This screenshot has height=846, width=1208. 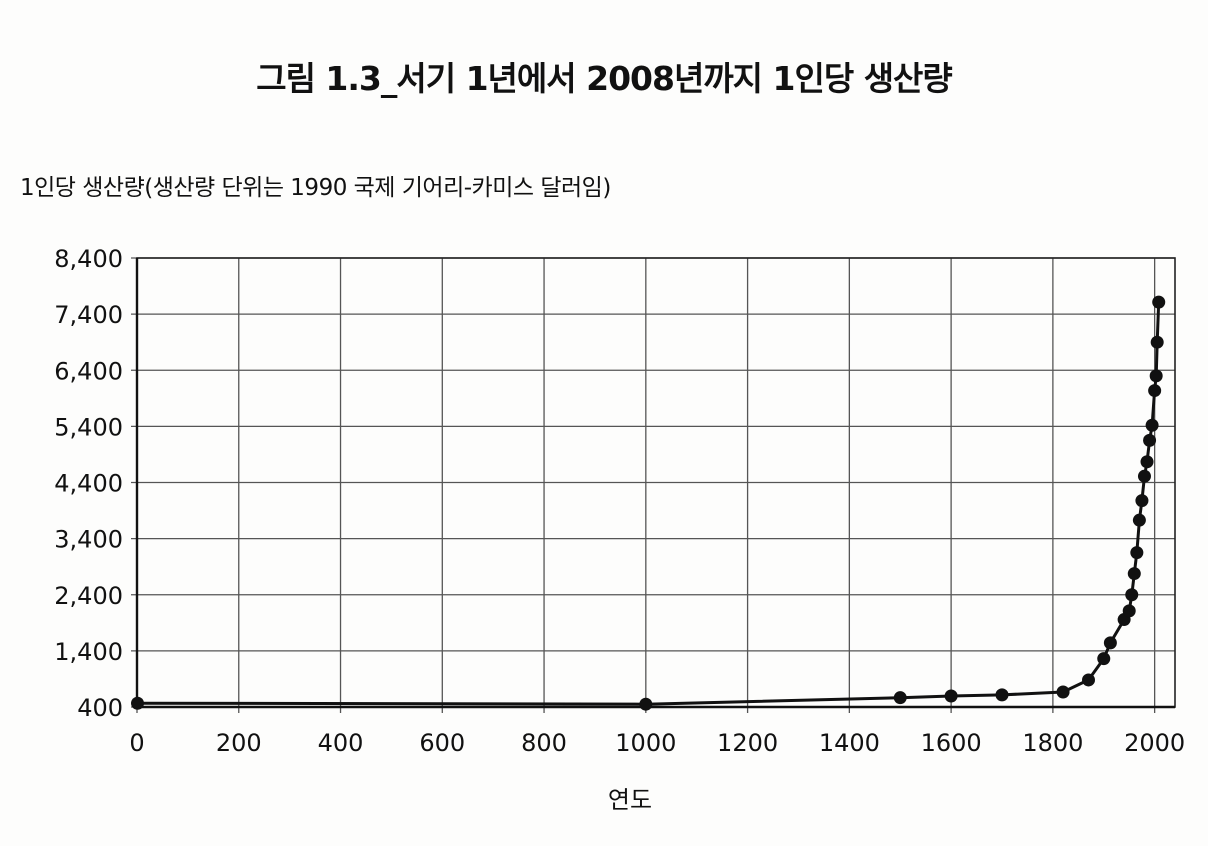 I want to click on y-tick-label: 3,400, so click(x=88, y=540).